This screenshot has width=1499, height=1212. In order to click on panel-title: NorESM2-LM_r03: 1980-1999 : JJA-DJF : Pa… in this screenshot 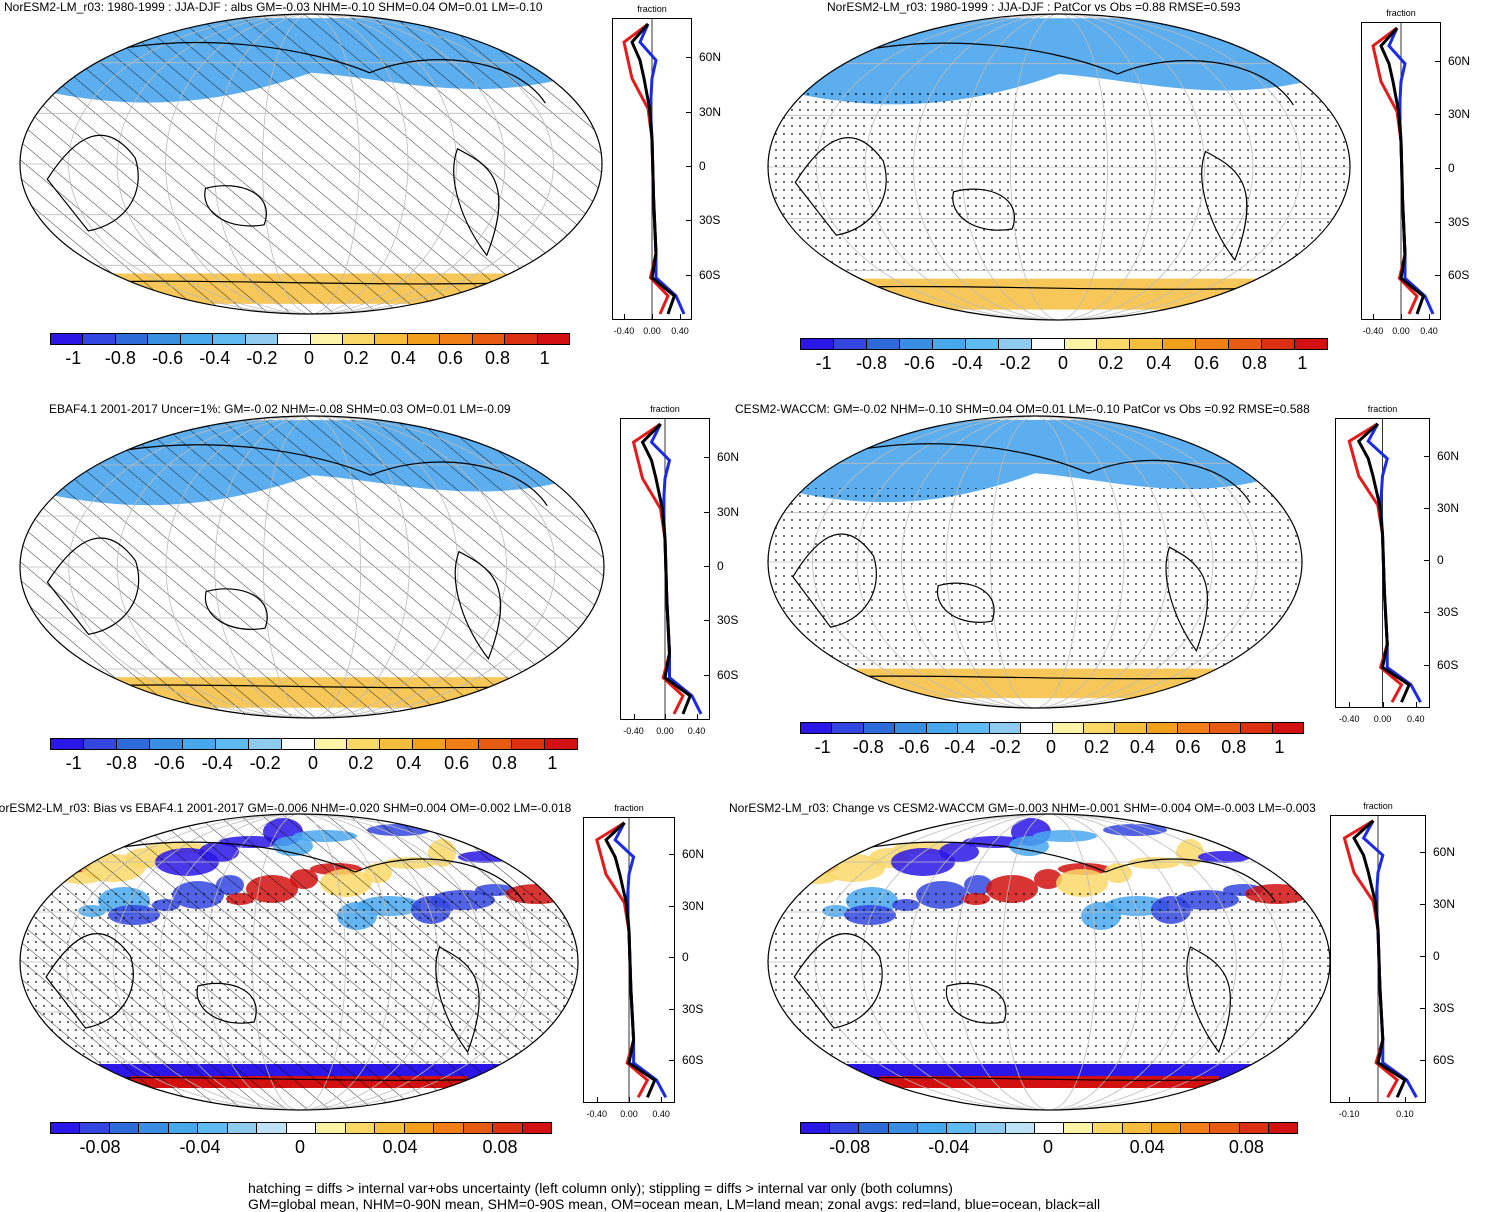, I will do `click(1034, 7)`.